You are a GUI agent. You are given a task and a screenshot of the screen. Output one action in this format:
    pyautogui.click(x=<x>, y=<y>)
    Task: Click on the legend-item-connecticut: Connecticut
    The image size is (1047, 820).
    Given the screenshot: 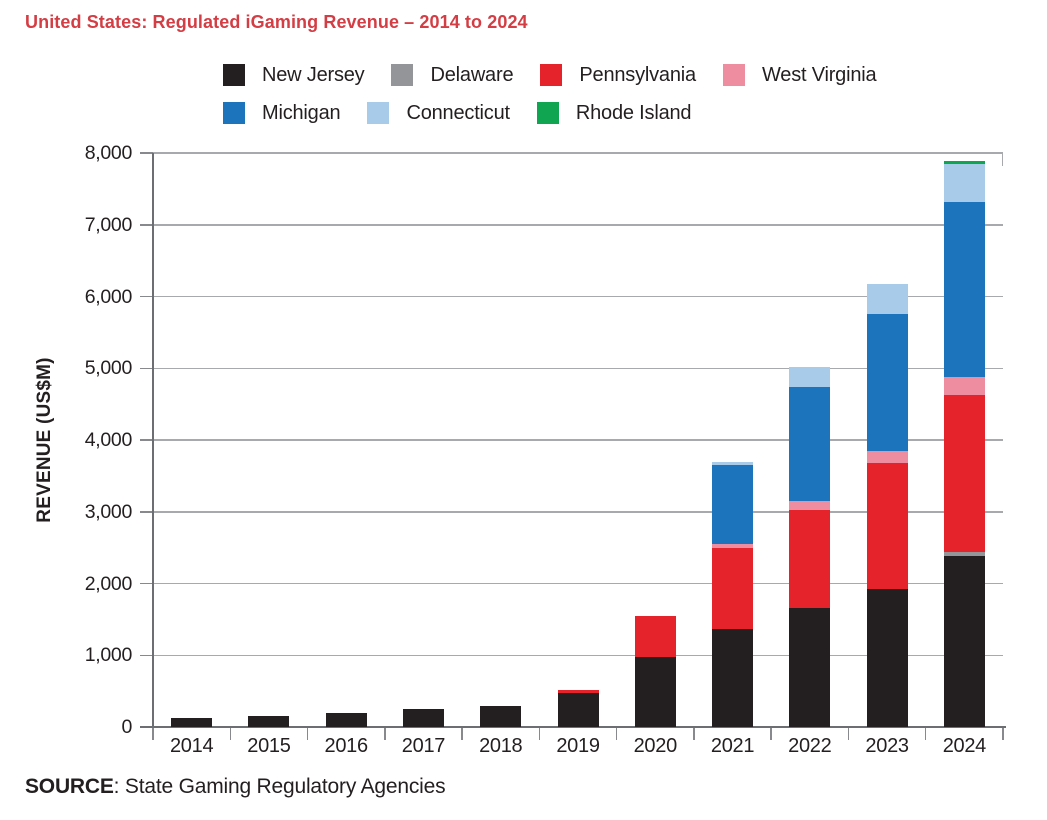 What is the action you would take?
    pyautogui.click(x=438, y=113)
    